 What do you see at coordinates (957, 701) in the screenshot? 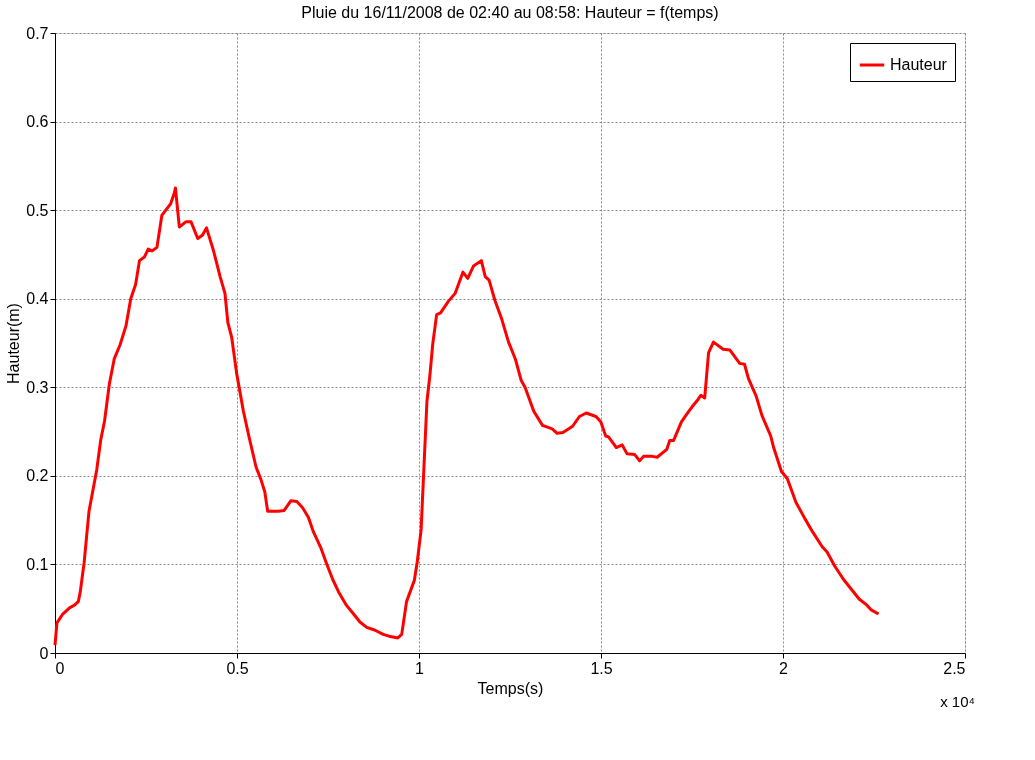
I see `text: x 10⁴` at bounding box center [957, 701].